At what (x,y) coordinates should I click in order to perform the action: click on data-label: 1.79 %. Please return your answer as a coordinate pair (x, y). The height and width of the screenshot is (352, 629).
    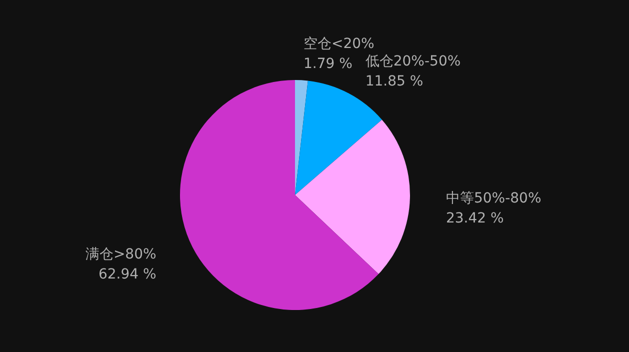
    Looking at the image, I should click on (327, 64).